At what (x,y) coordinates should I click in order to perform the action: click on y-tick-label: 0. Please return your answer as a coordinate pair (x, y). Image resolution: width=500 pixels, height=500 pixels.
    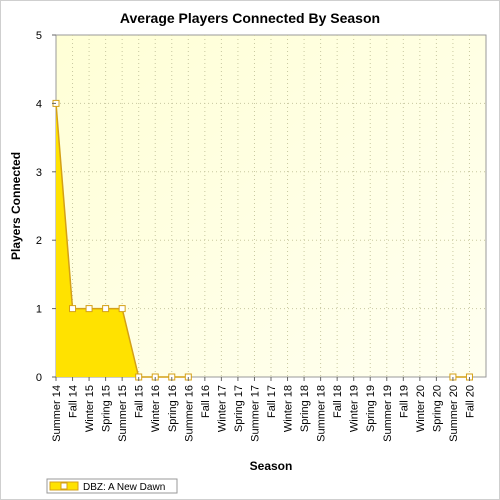
    Looking at the image, I should click on (39, 378).